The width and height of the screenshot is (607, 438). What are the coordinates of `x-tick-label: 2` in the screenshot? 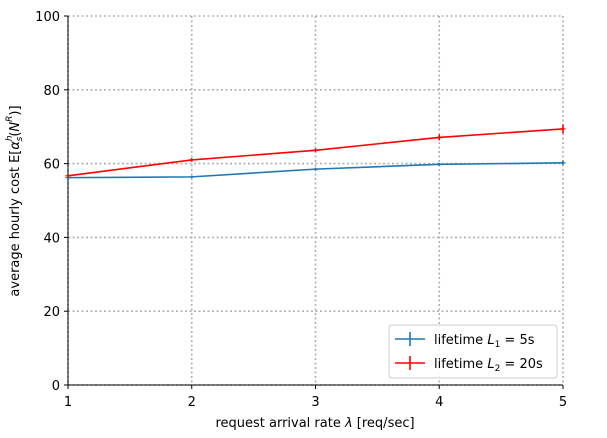 It's located at (192, 402).